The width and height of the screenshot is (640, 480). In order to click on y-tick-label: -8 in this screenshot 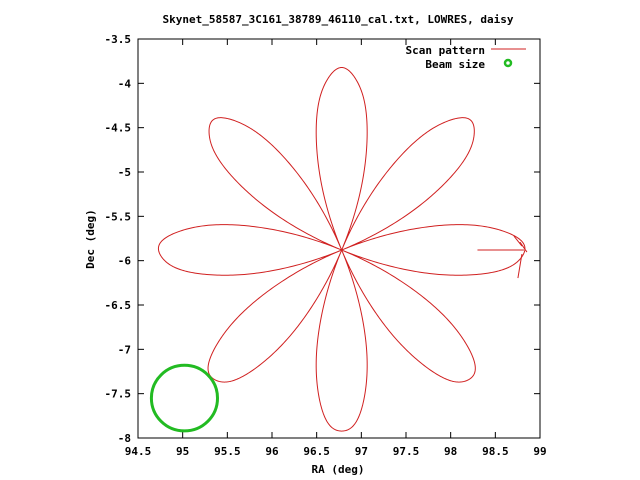, I will do `click(124, 438)`.